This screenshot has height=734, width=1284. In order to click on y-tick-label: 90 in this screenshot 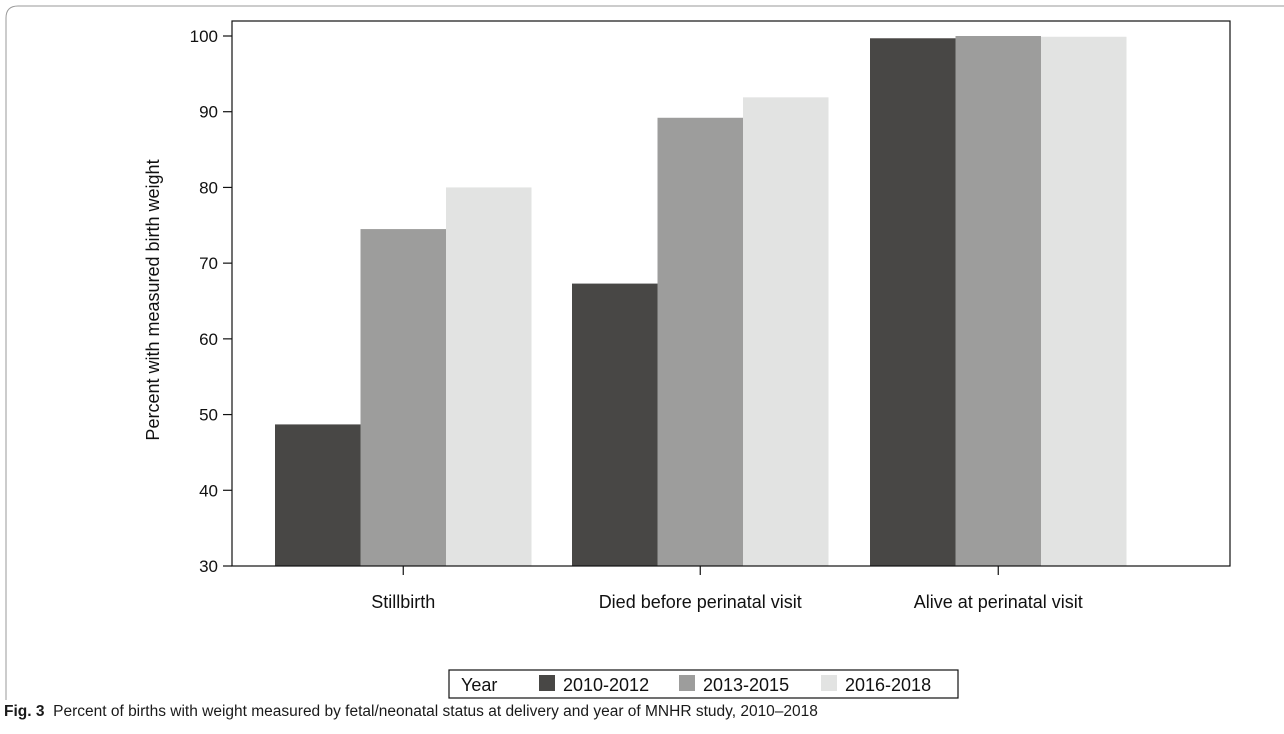, I will do `click(208, 112)`.